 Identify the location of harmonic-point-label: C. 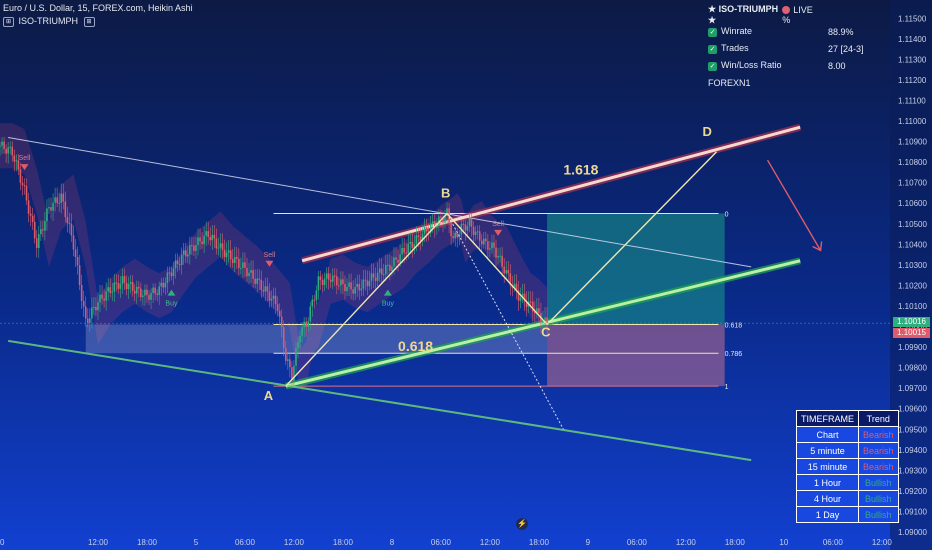
(546, 331).